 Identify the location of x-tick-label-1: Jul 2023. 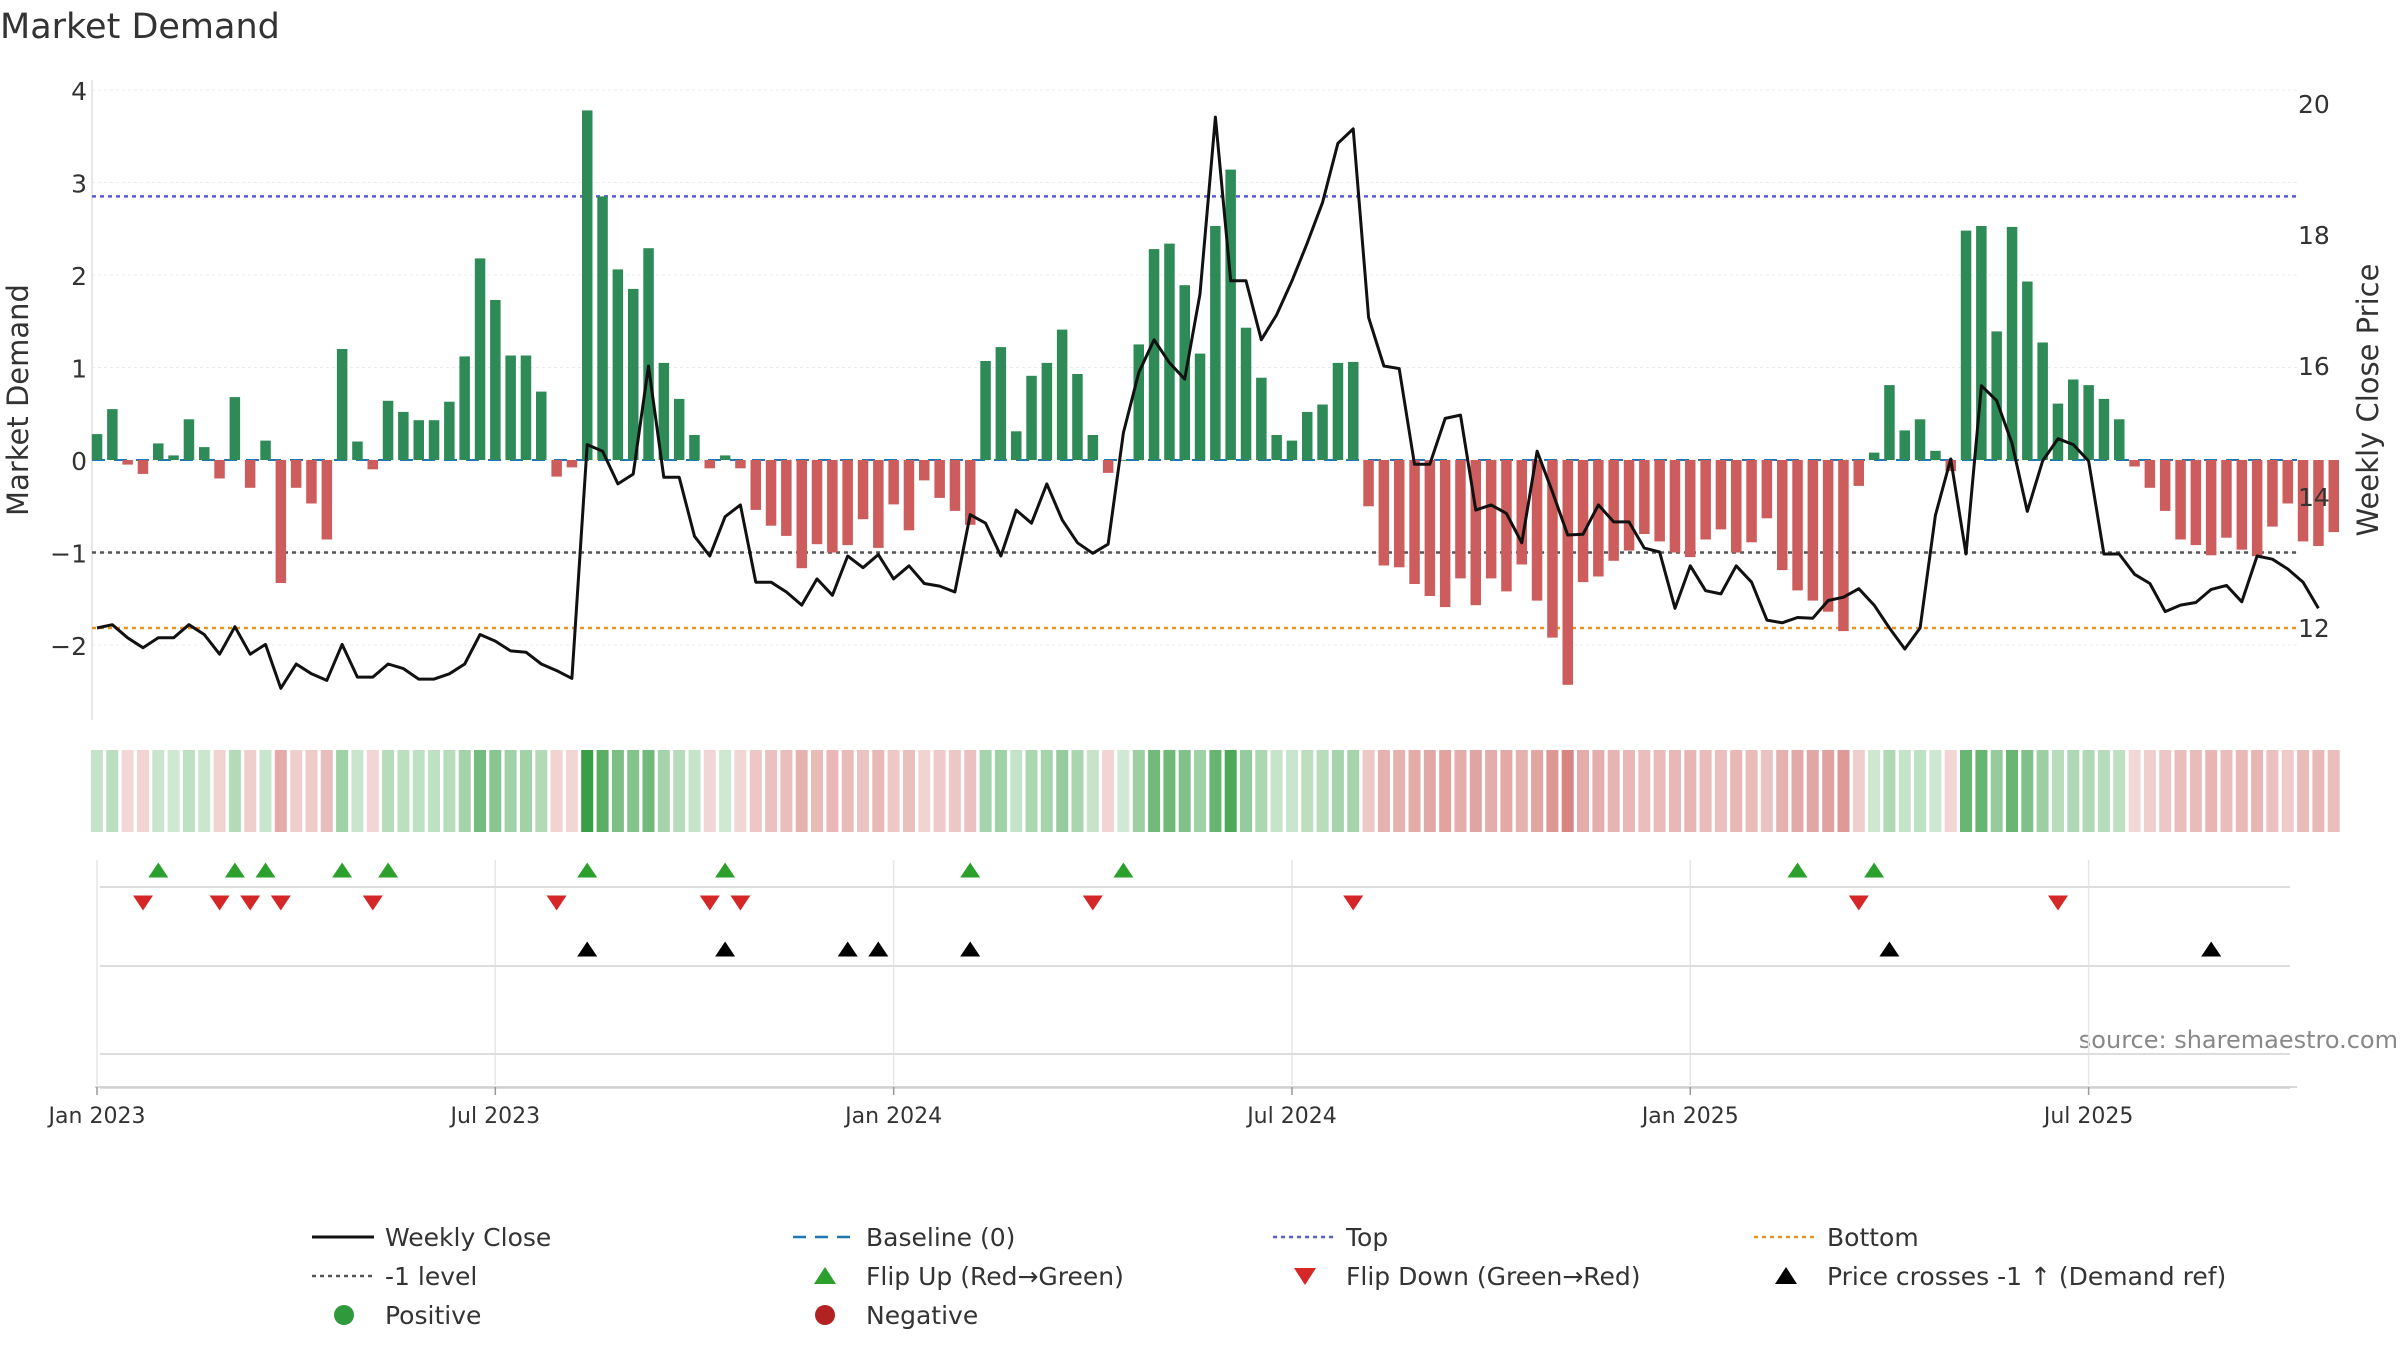
(495, 1116).